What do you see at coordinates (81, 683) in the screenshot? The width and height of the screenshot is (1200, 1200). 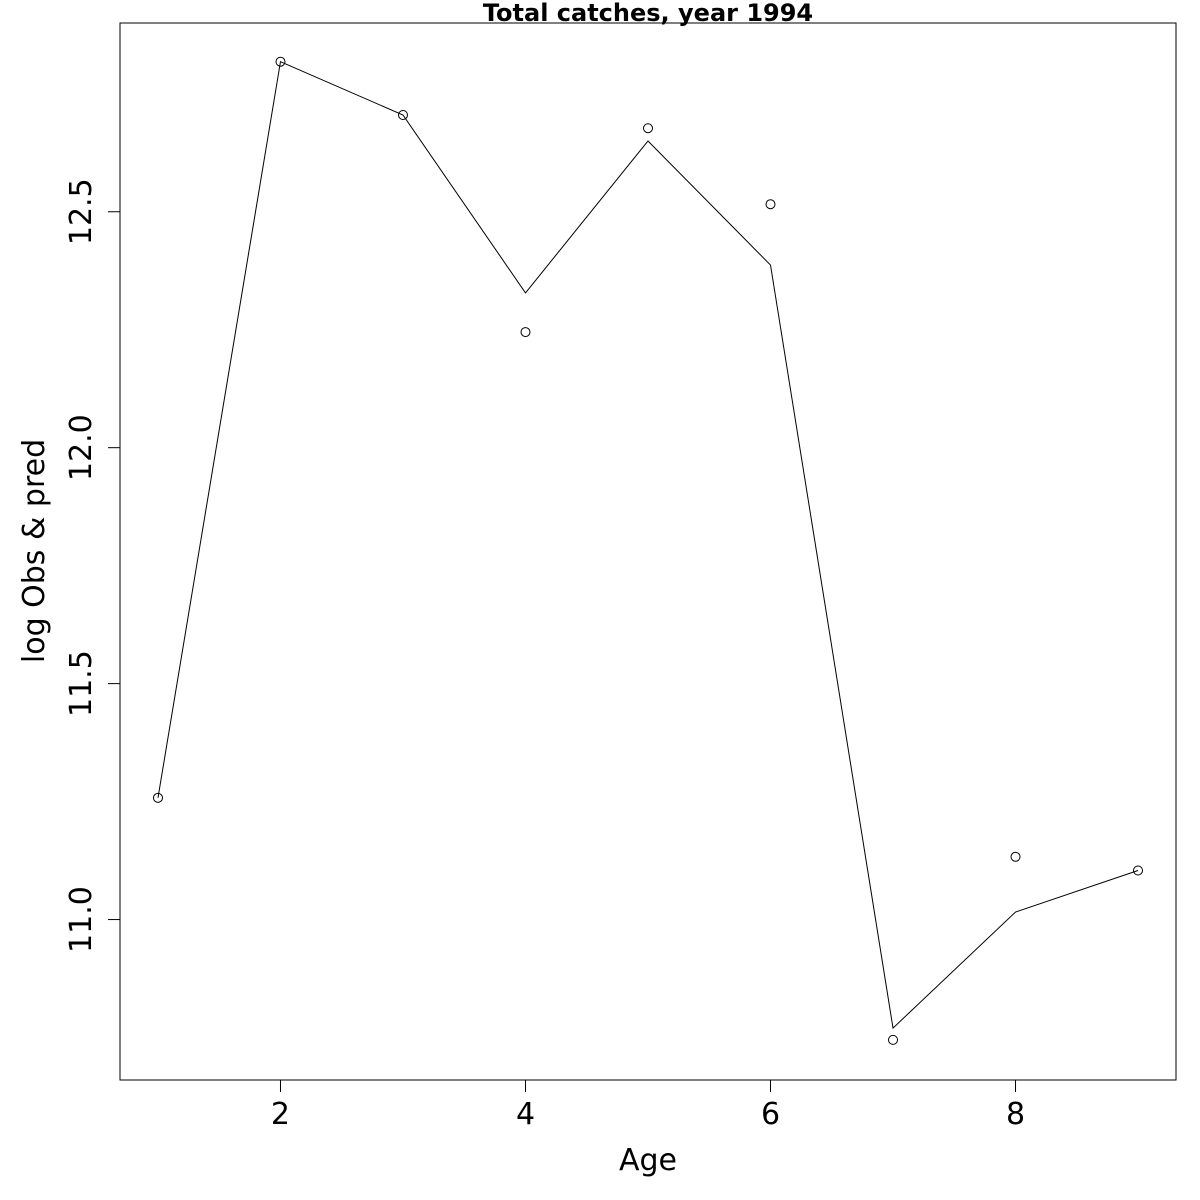 I see `y-tick-label: 11.5` at bounding box center [81, 683].